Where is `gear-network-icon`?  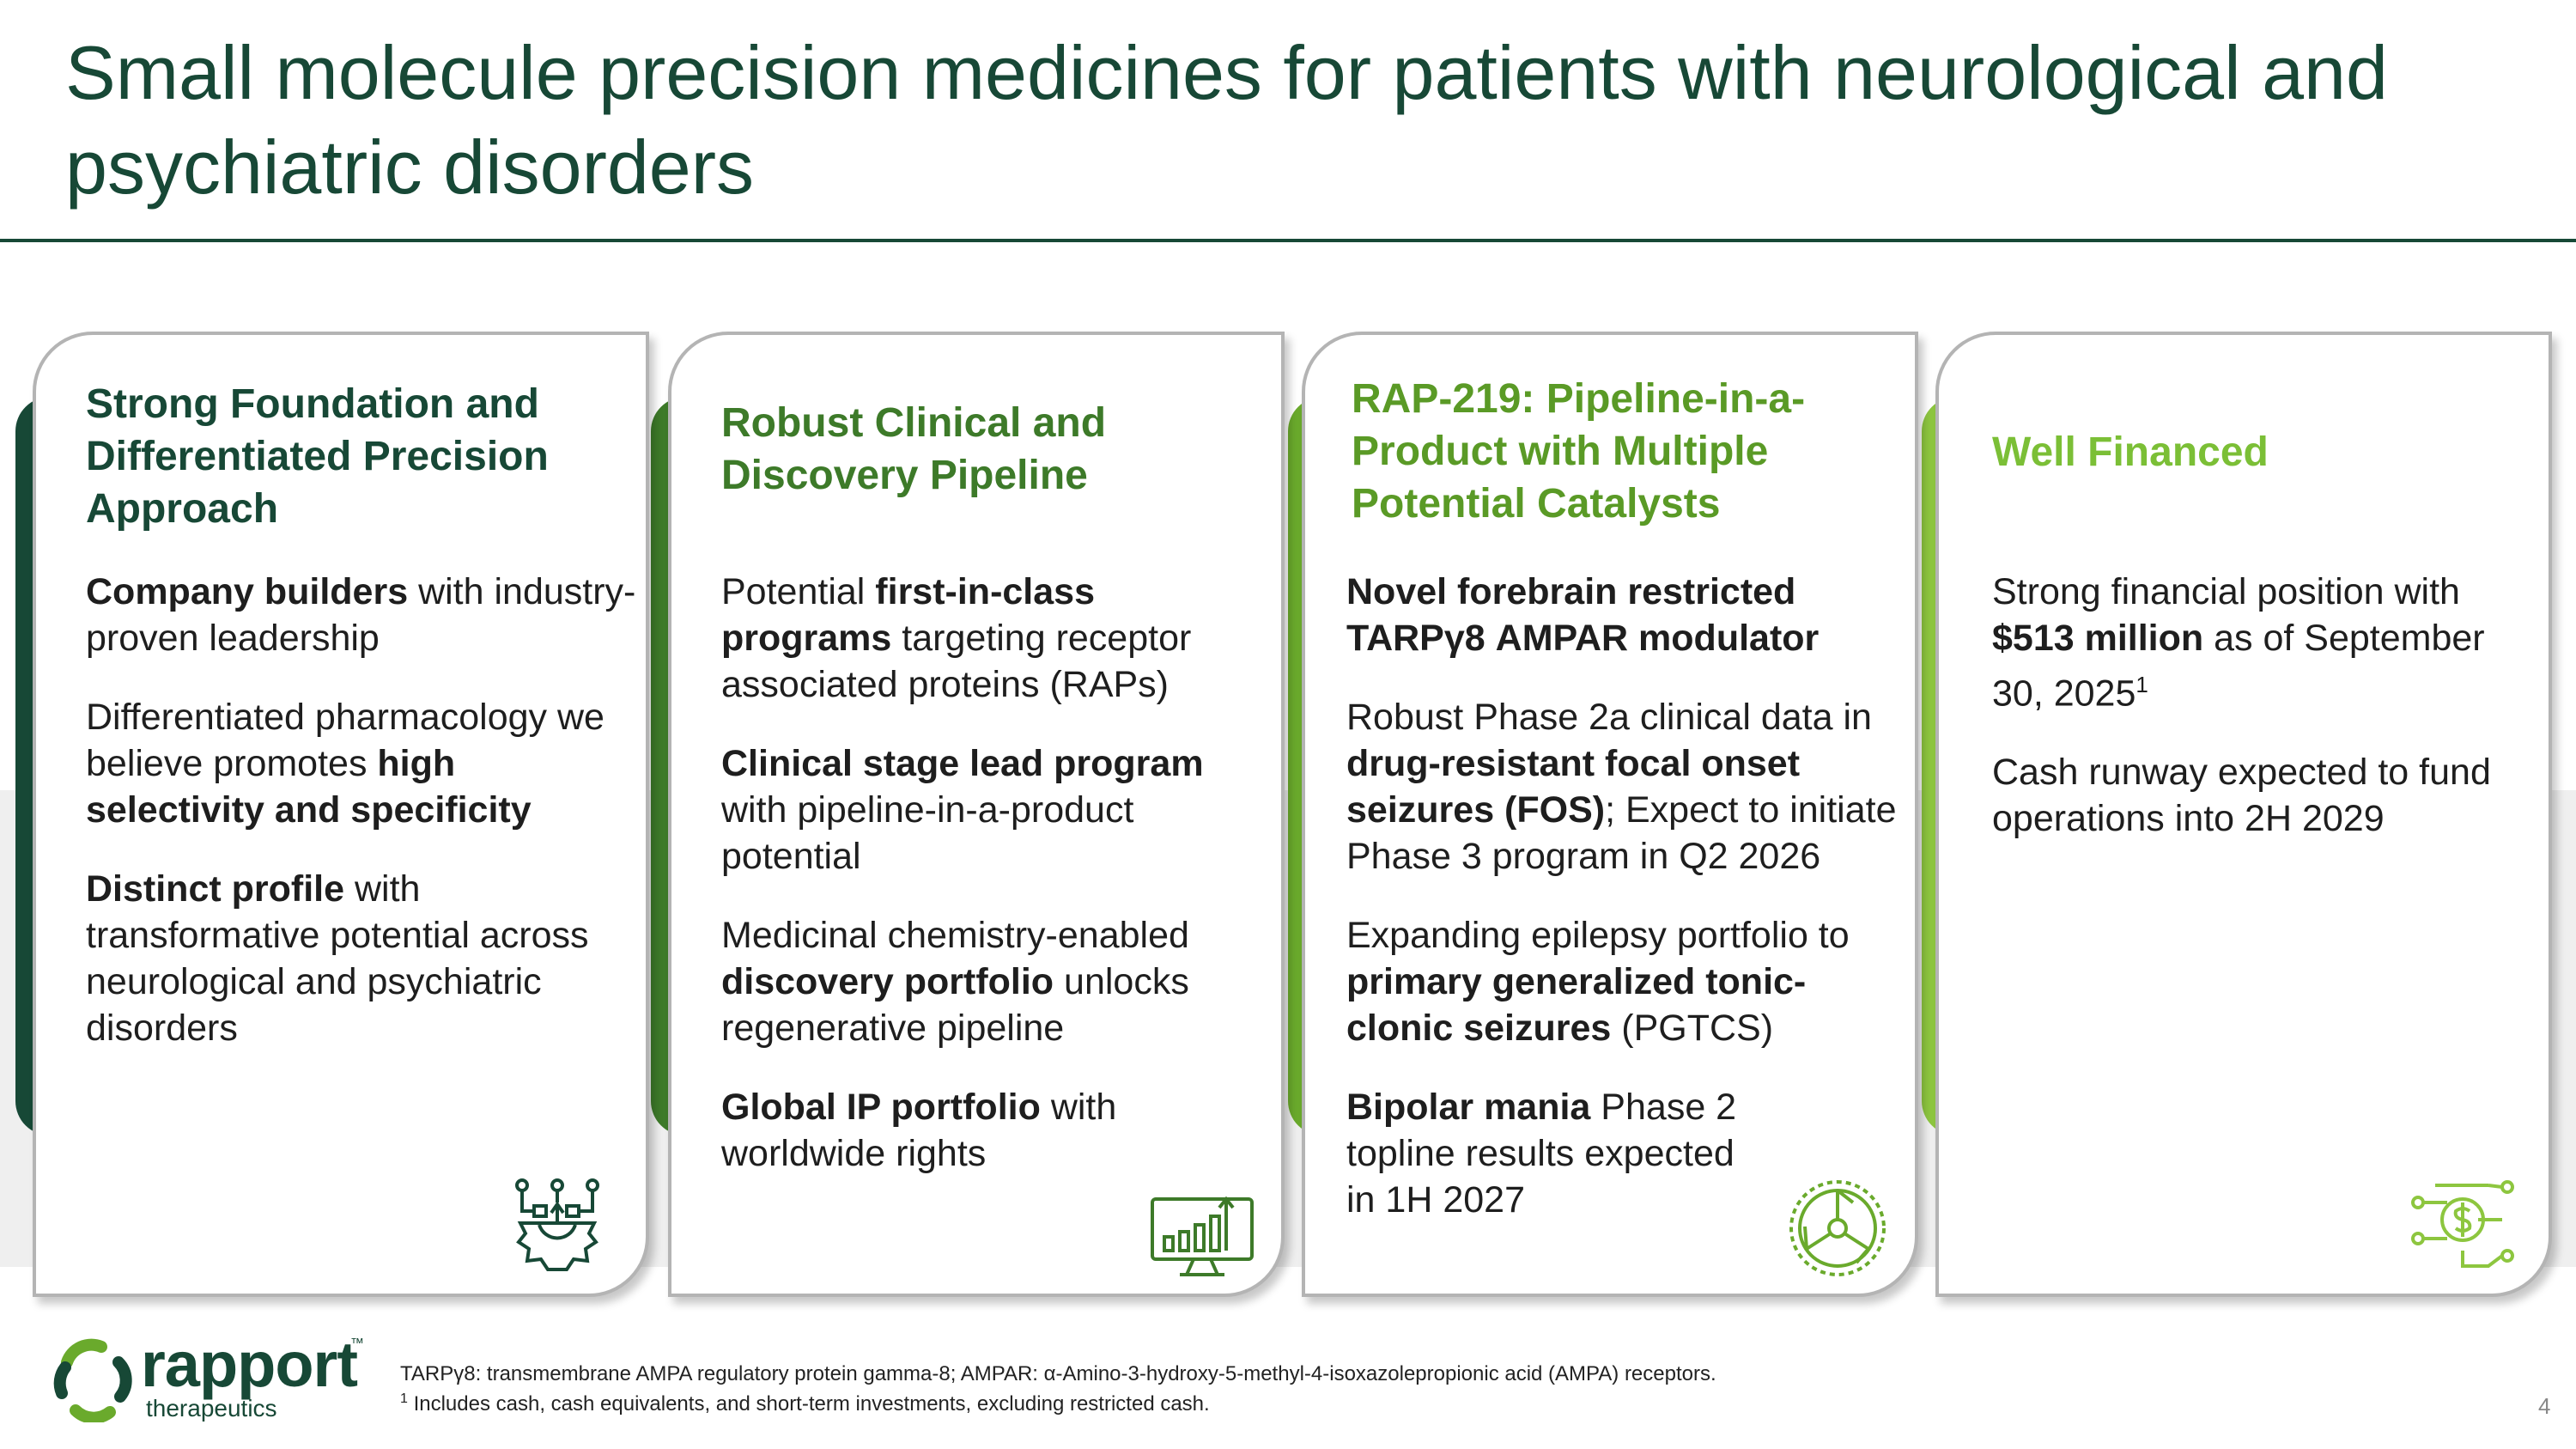 gear-network-icon is located at coordinates (557, 1224).